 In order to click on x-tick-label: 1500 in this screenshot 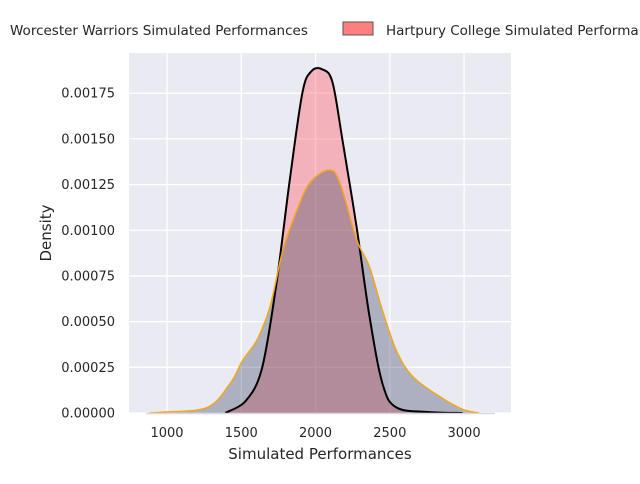, I will do `click(241, 433)`.